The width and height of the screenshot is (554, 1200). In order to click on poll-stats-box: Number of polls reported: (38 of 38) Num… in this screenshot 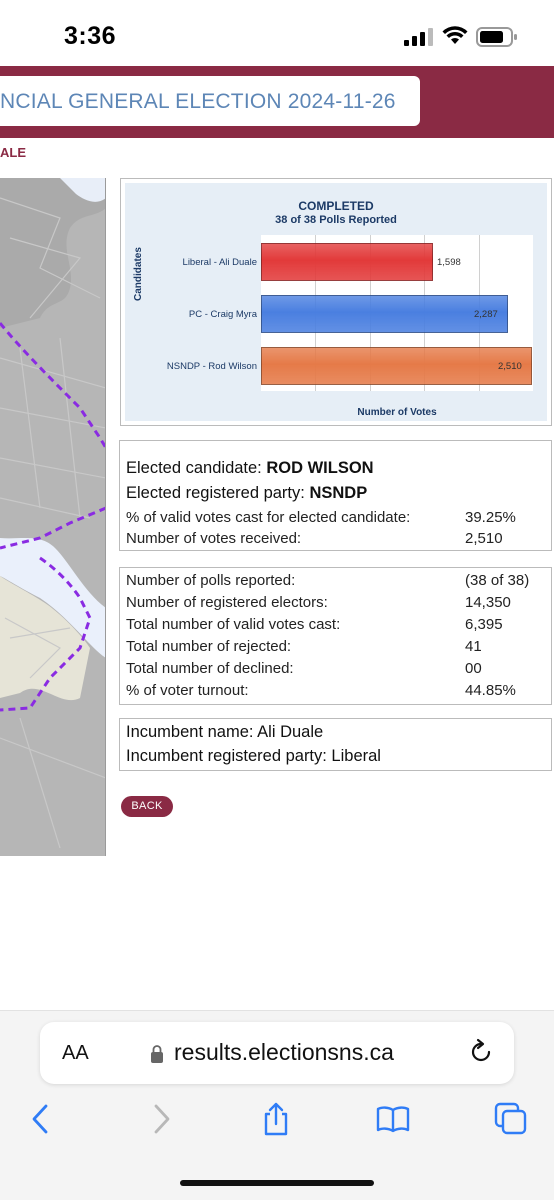, I will do `click(335, 636)`.